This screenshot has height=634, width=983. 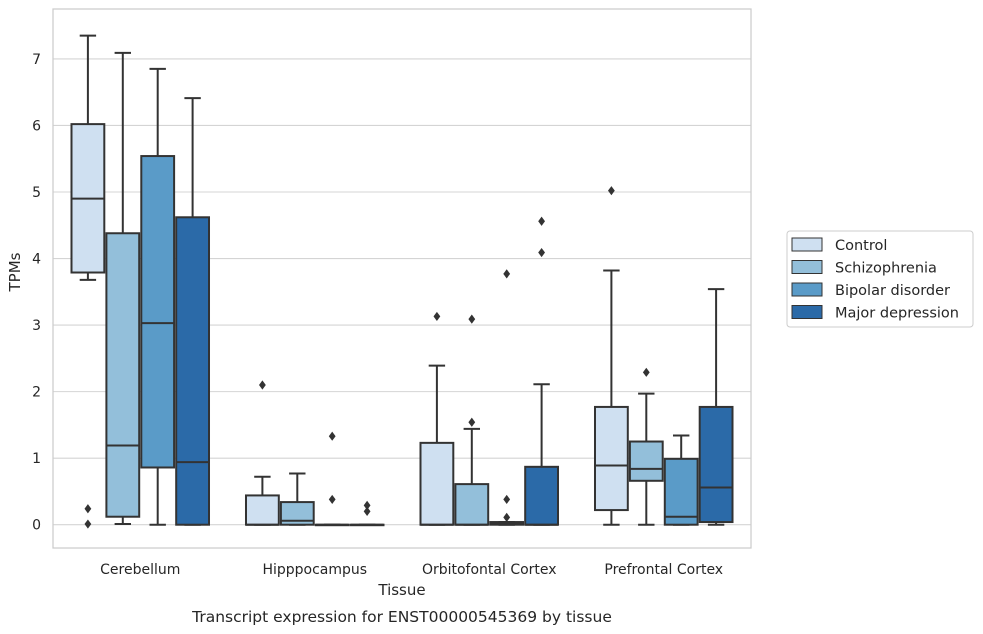 What do you see at coordinates (663, 570) in the screenshot?
I see `x-tick-label: Prefrontal Cortex` at bounding box center [663, 570].